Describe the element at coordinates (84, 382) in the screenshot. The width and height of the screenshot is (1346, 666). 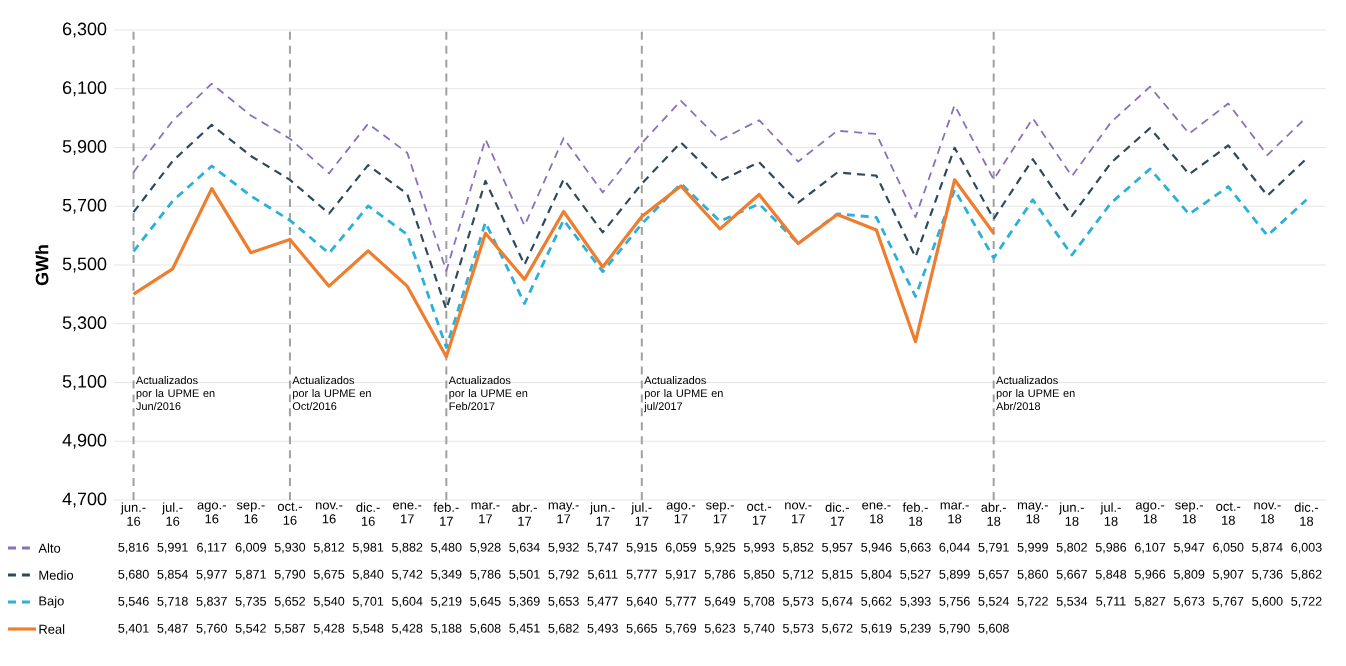
I see `y-tick-label: 5,100` at that location.